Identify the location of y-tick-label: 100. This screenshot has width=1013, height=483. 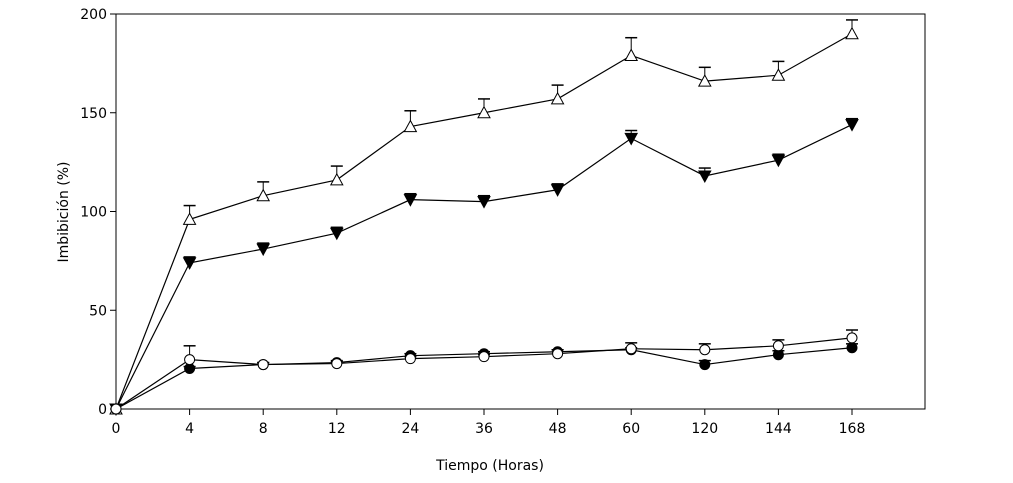
(93, 213).